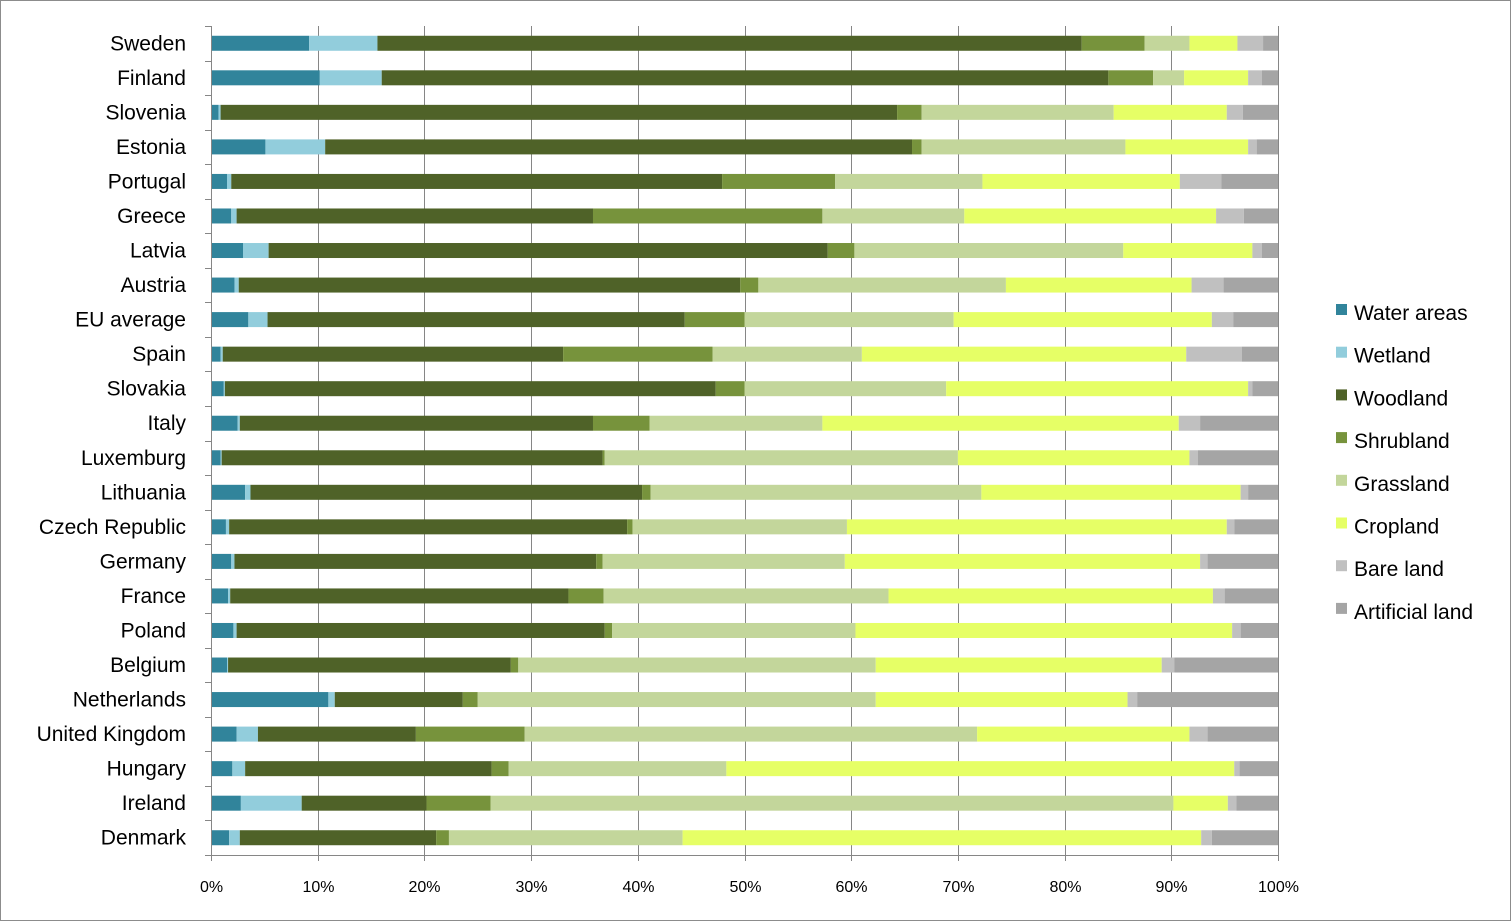  What do you see at coordinates (112, 527) in the screenshot?
I see `category-label: Czech Republic` at bounding box center [112, 527].